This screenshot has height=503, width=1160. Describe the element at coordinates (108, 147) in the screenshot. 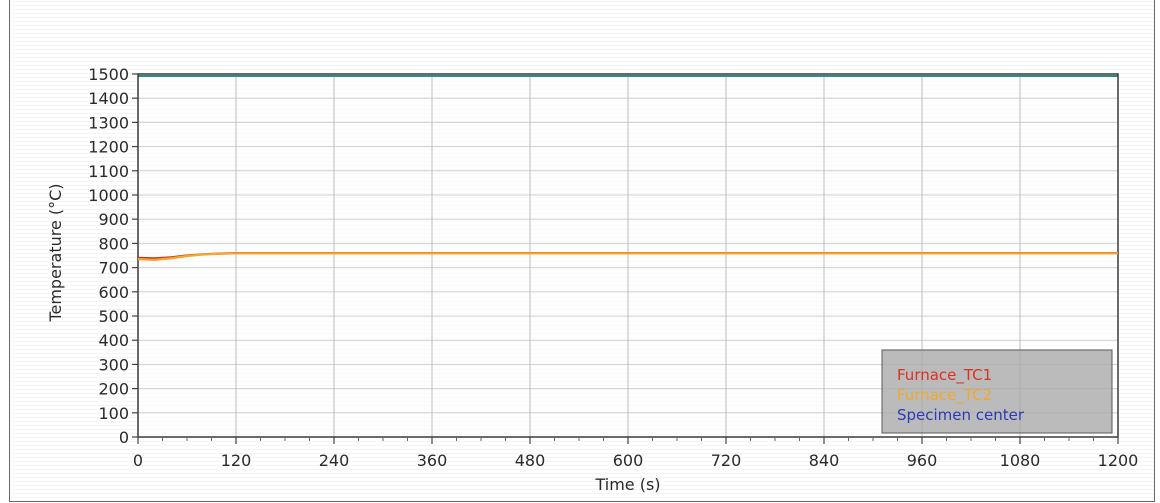

I see `y-tick-label: 1200` at that location.